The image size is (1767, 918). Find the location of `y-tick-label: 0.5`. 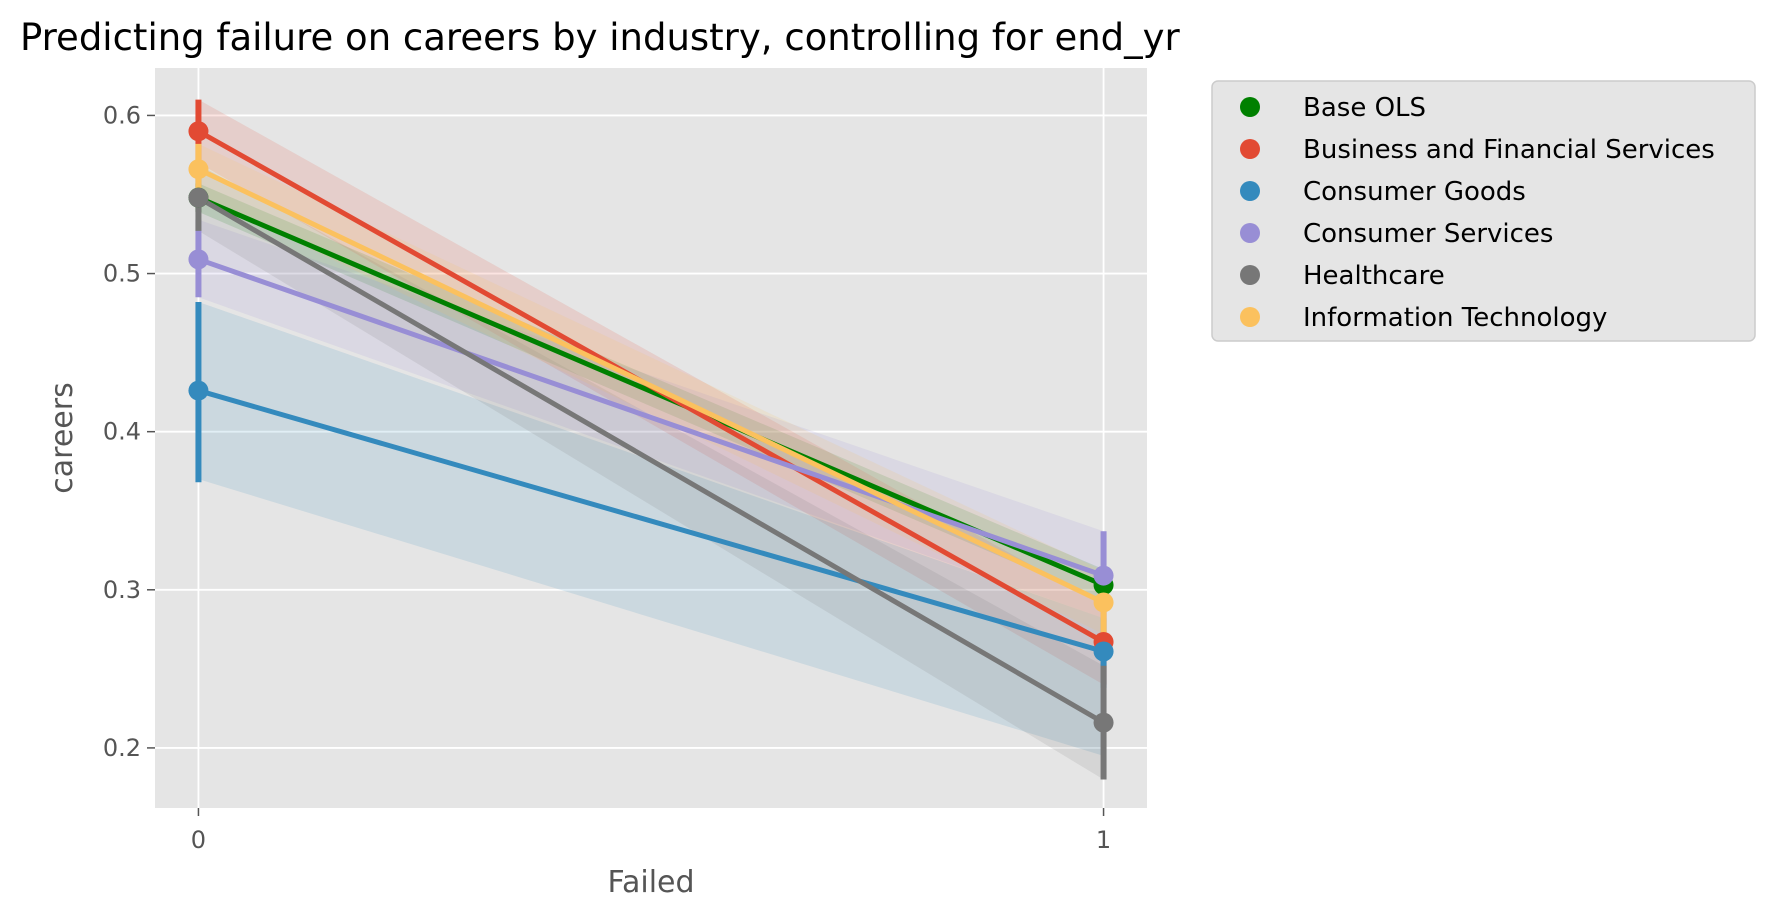

y-tick-label: 0.5 is located at coordinates (122, 274).